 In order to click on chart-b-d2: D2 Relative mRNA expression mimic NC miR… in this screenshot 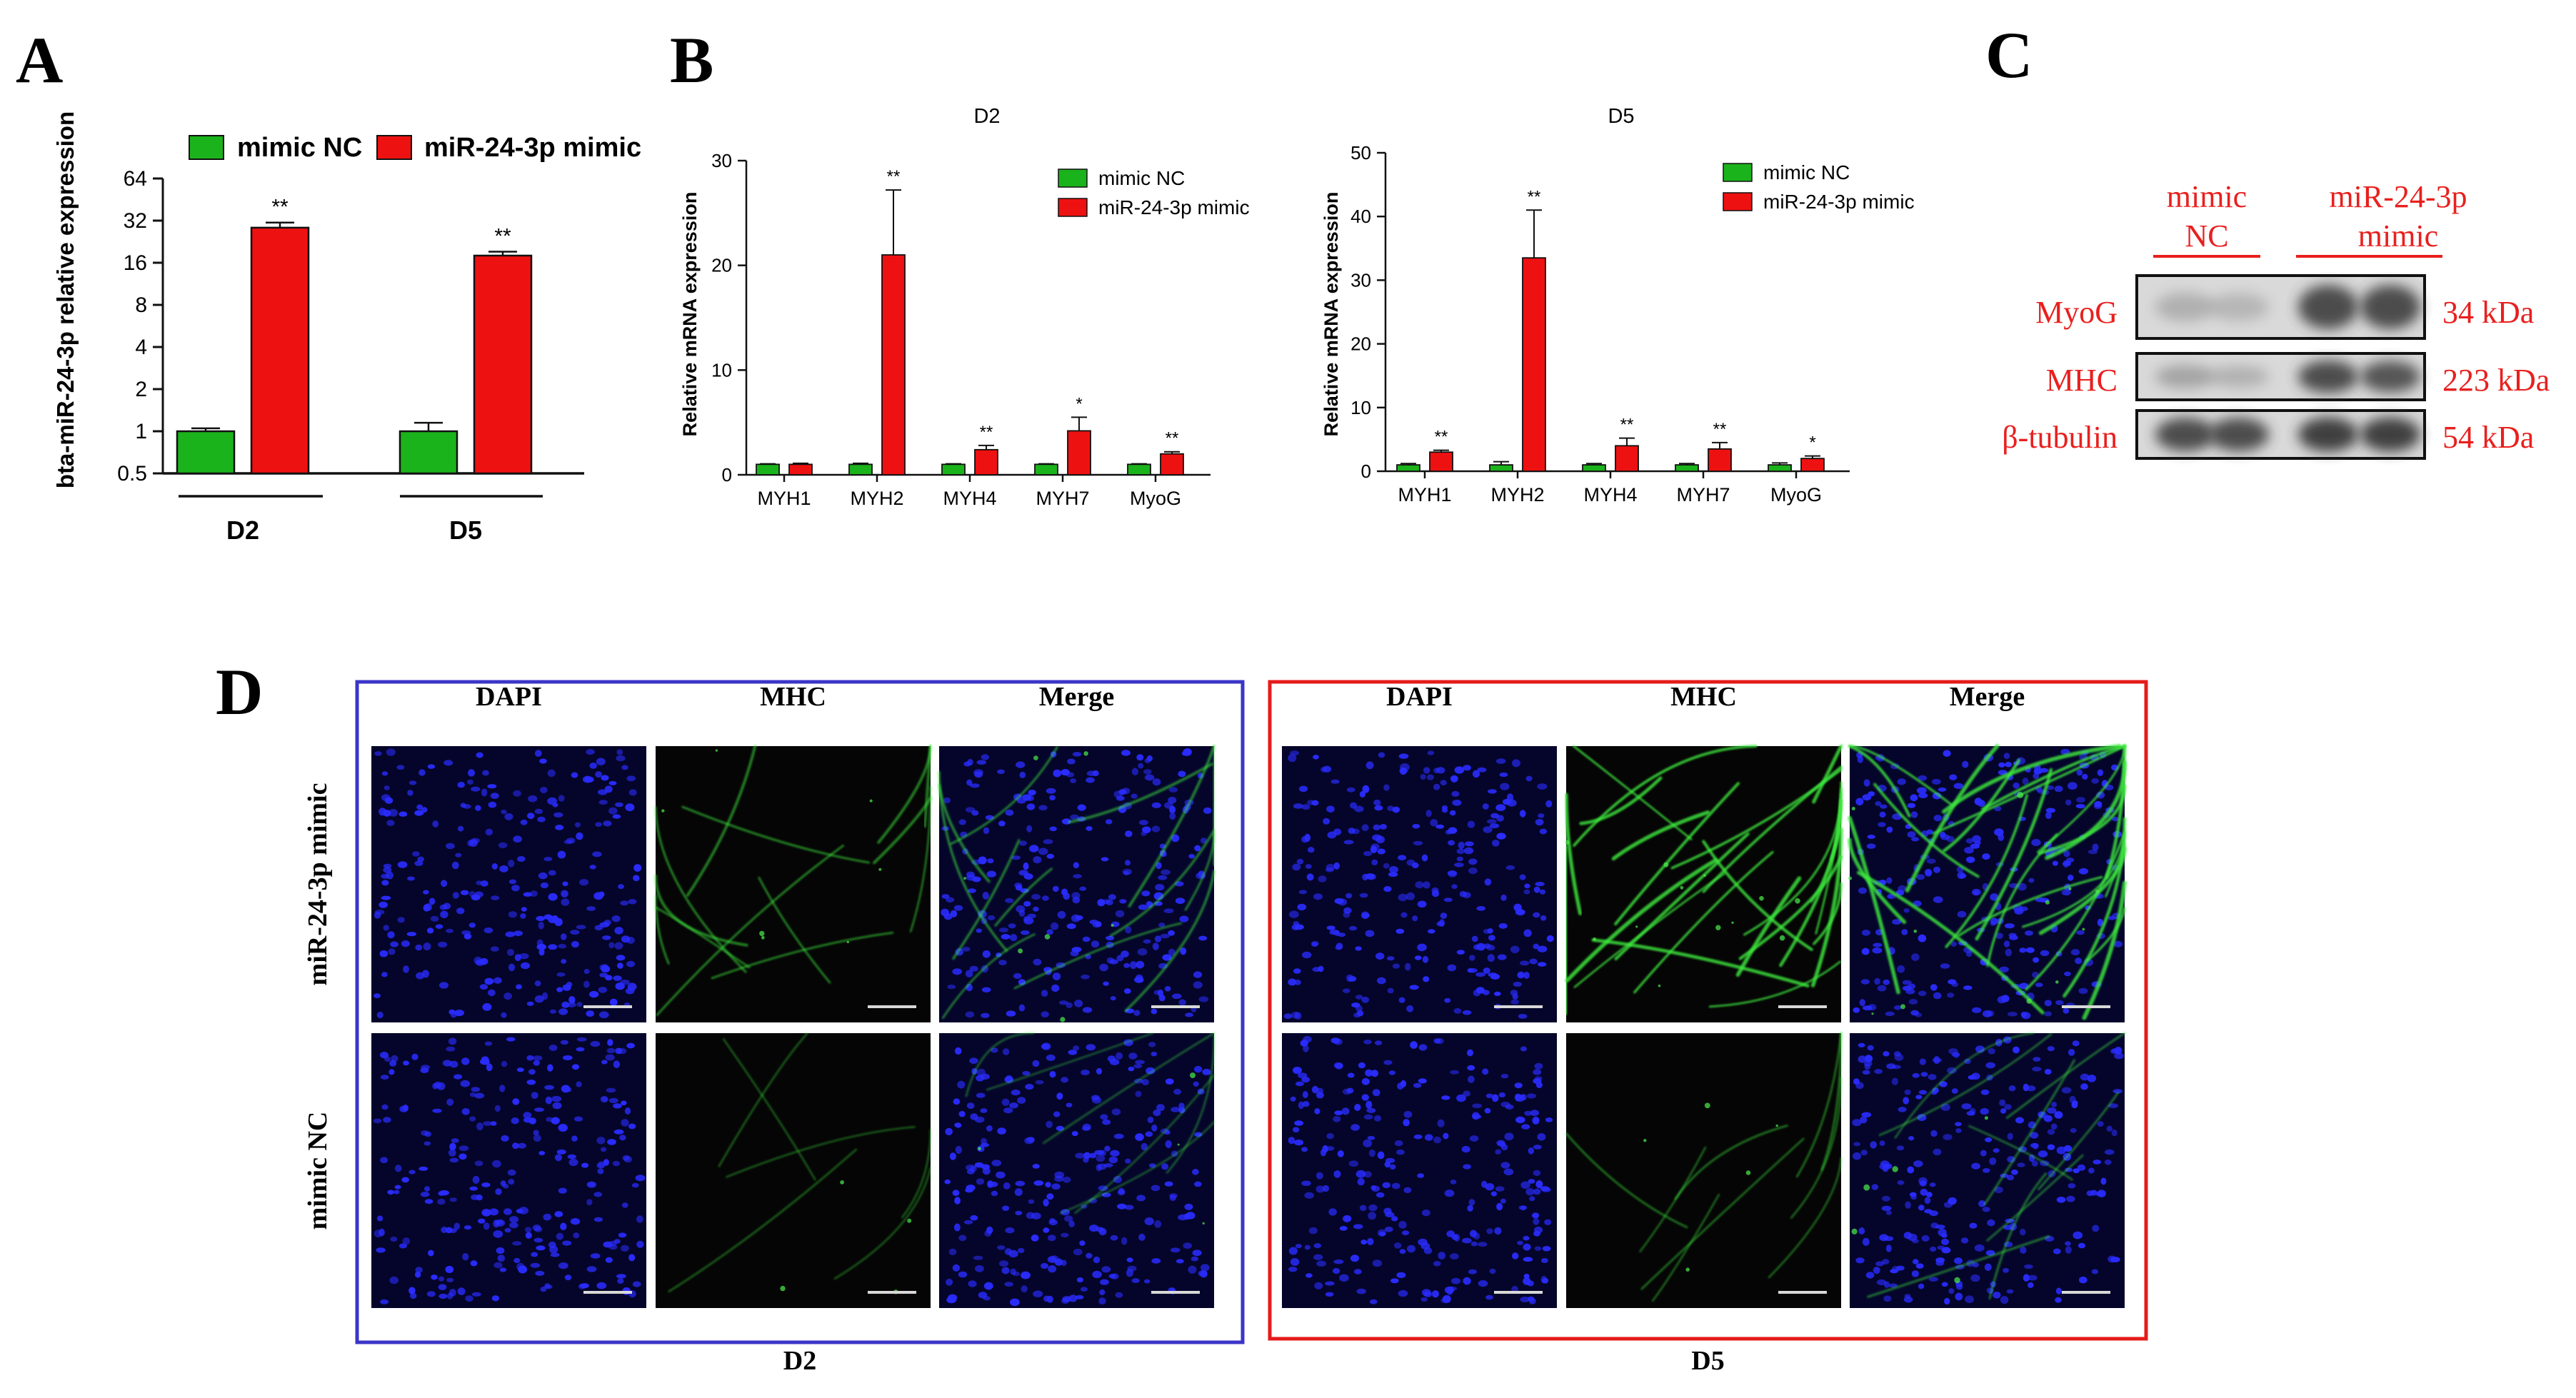, I will do `click(964, 307)`.